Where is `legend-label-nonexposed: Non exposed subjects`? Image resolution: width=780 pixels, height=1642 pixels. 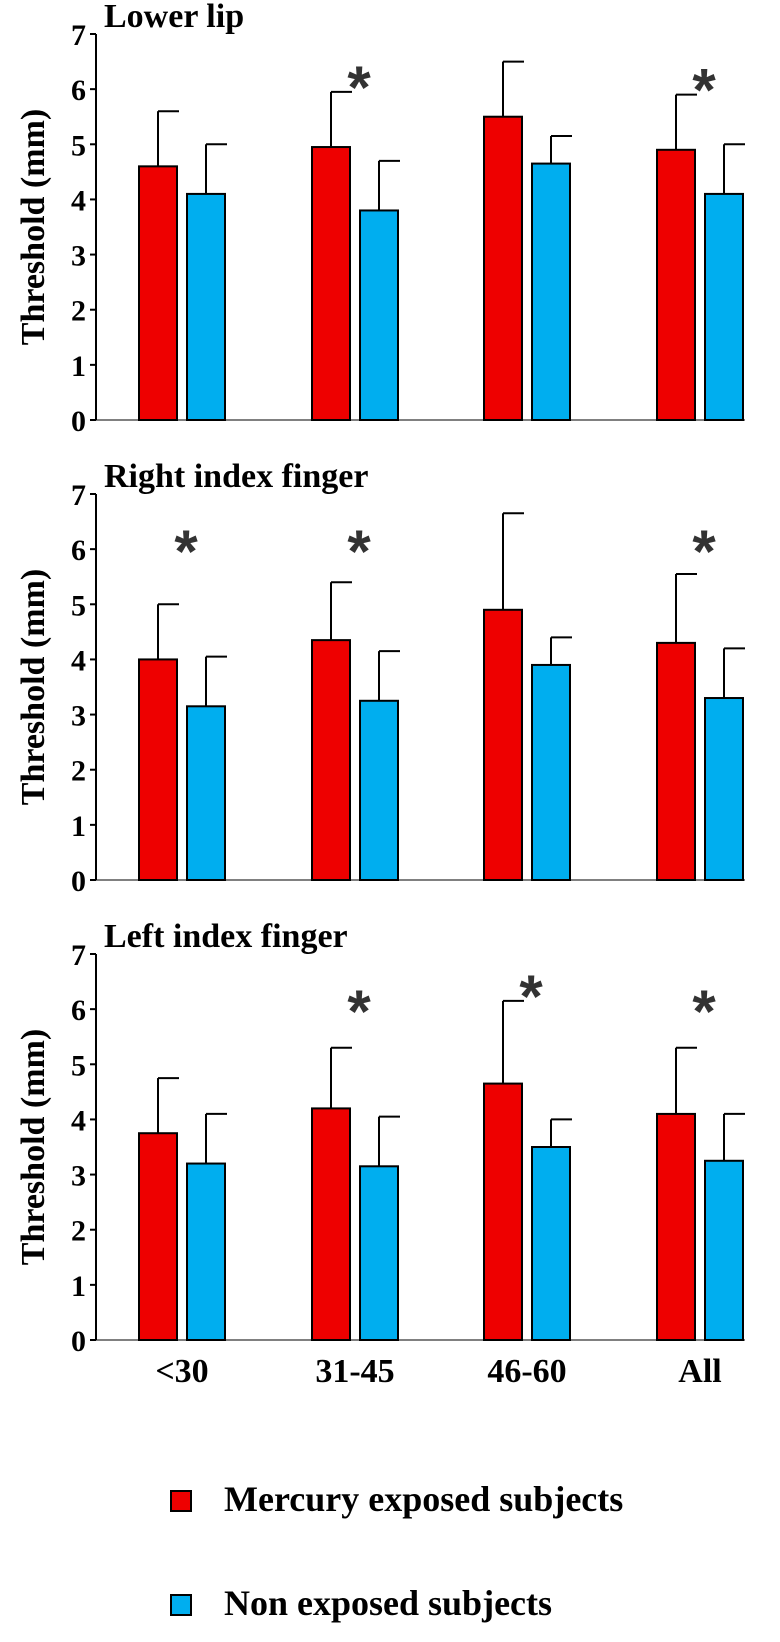
legend-label-nonexposed: Non exposed subjects is located at coordinates (388, 1603).